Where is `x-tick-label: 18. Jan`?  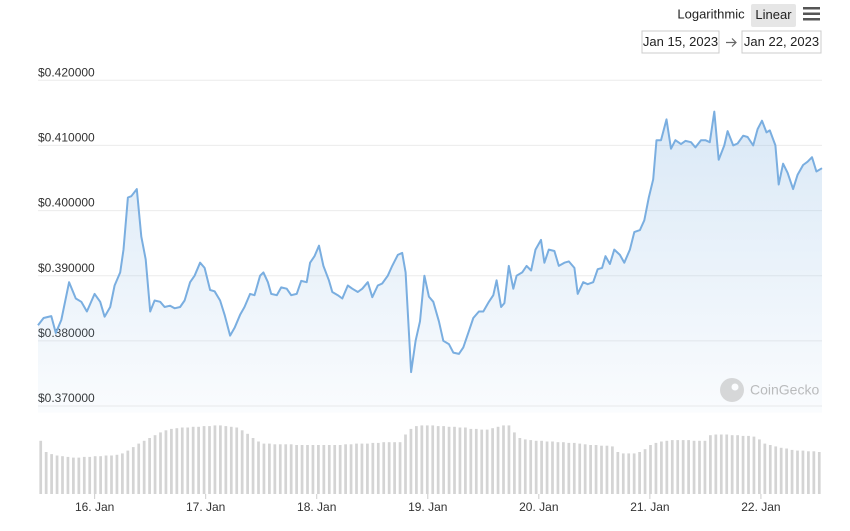
x-tick-label: 18. Jan is located at coordinates (316, 507).